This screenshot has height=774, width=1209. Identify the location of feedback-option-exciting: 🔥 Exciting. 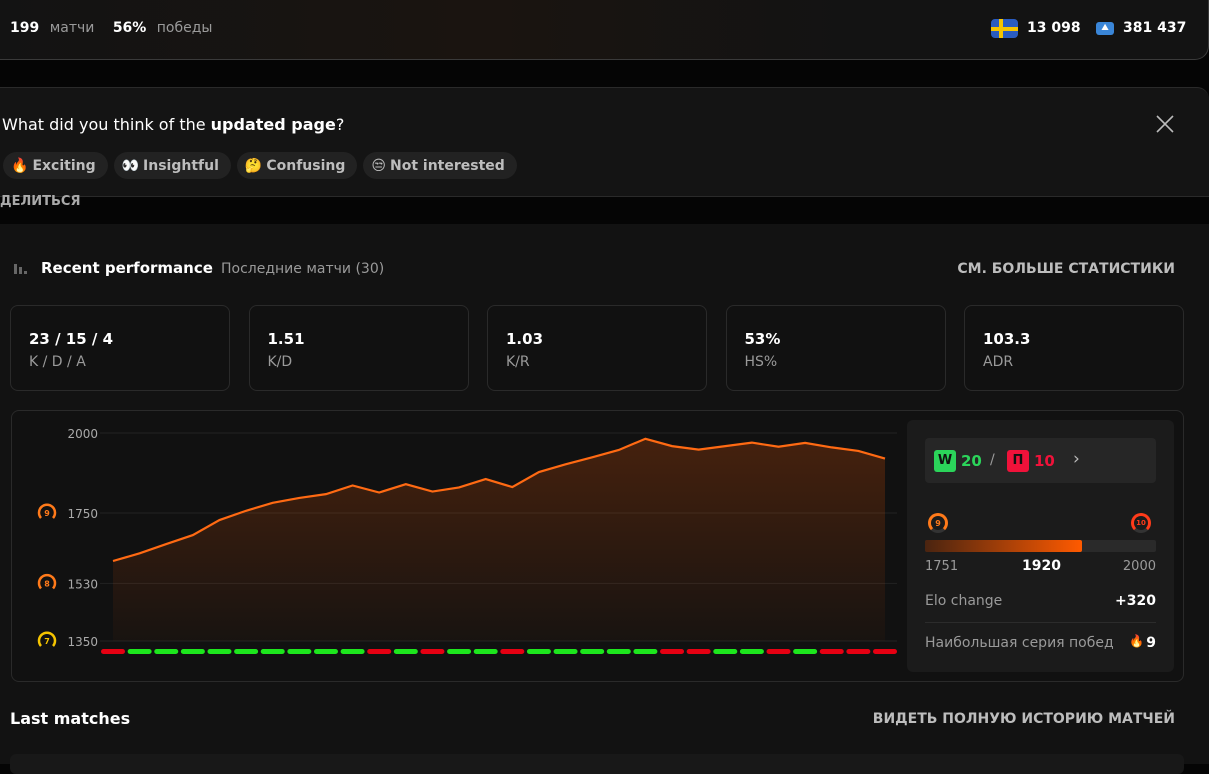
(55, 165).